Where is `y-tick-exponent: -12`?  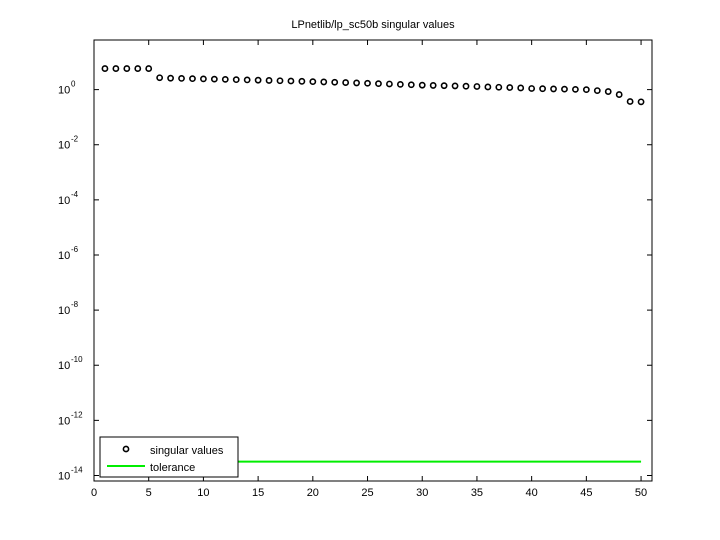 y-tick-exponent: -12 is located at coordinates (77, 414).